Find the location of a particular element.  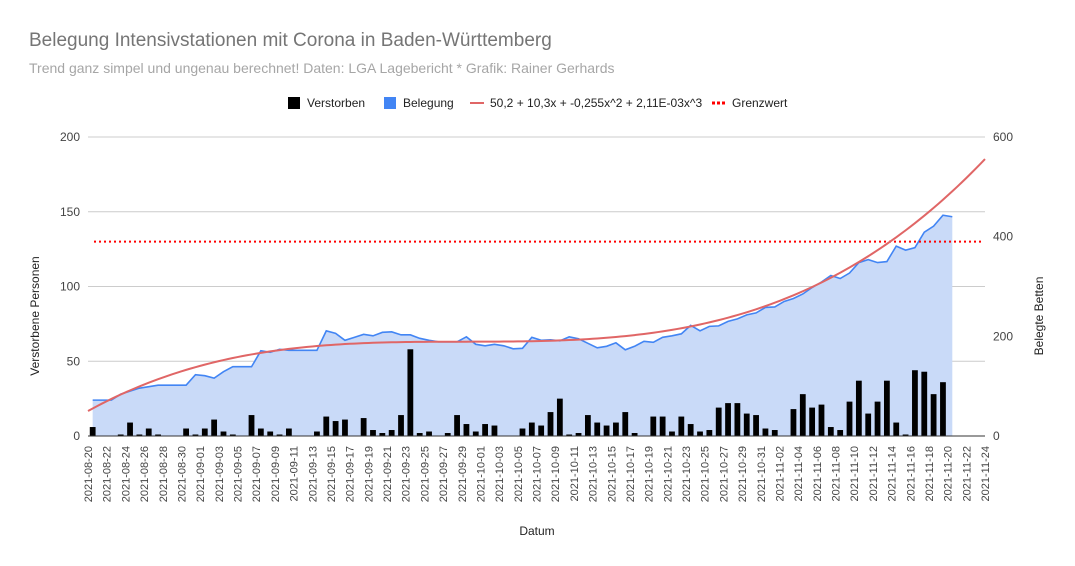

legend-item: Belegung is located at coordinates (419, 103).